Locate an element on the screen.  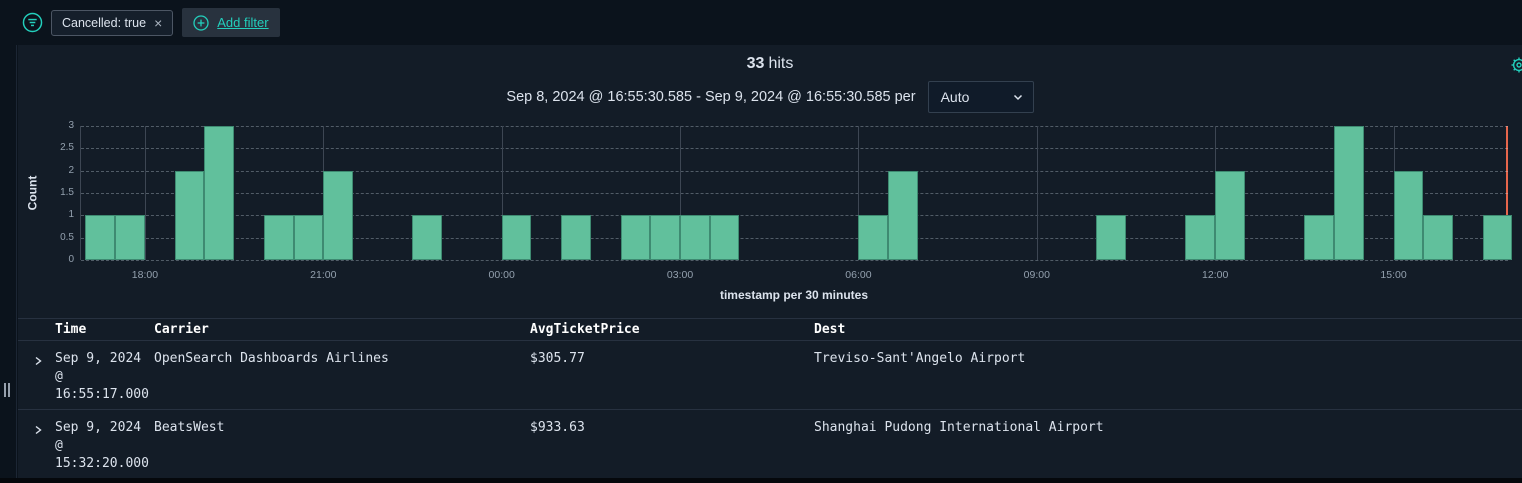
settings-gear-icon is located at coordinates (1516, 67).